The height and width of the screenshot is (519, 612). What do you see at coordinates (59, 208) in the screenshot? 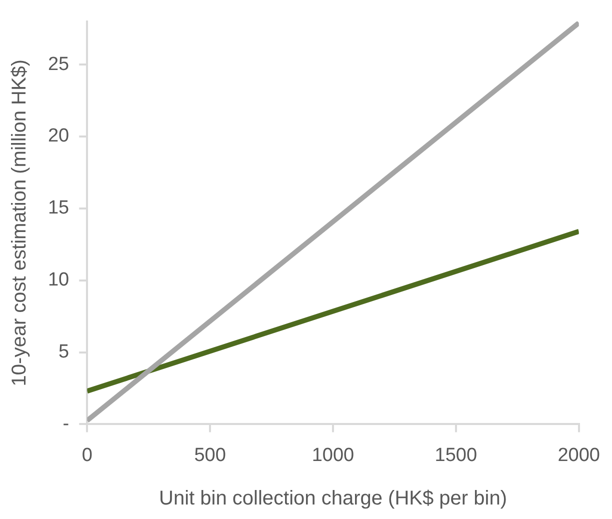
I see `y-tick-label: 15` at bounding box center [59, 208].